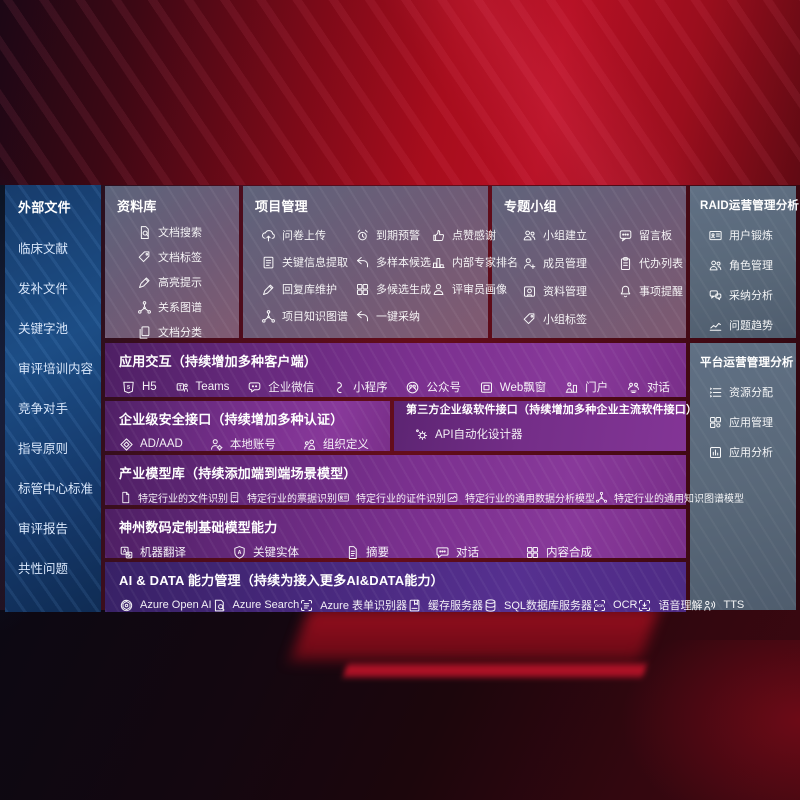 This screenshot has width=800, height=800. What do you see at coordinates (280, 387) in the screenshot?
I see `feature-item: 企业微信` at bounding box center [280, 387].